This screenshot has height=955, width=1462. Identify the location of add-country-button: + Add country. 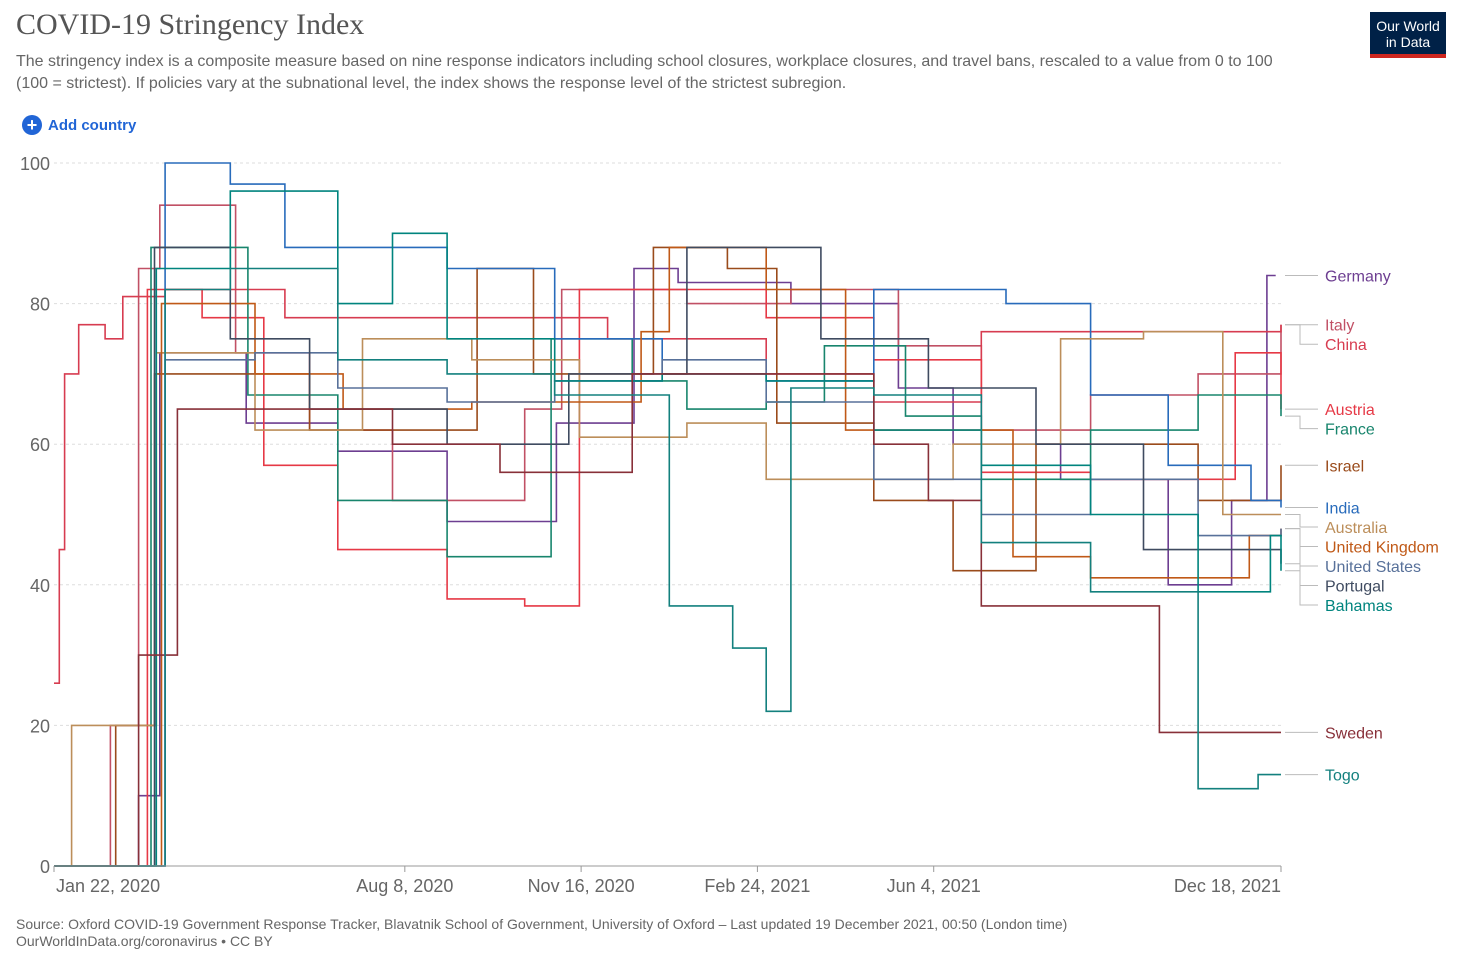
(79, 125).